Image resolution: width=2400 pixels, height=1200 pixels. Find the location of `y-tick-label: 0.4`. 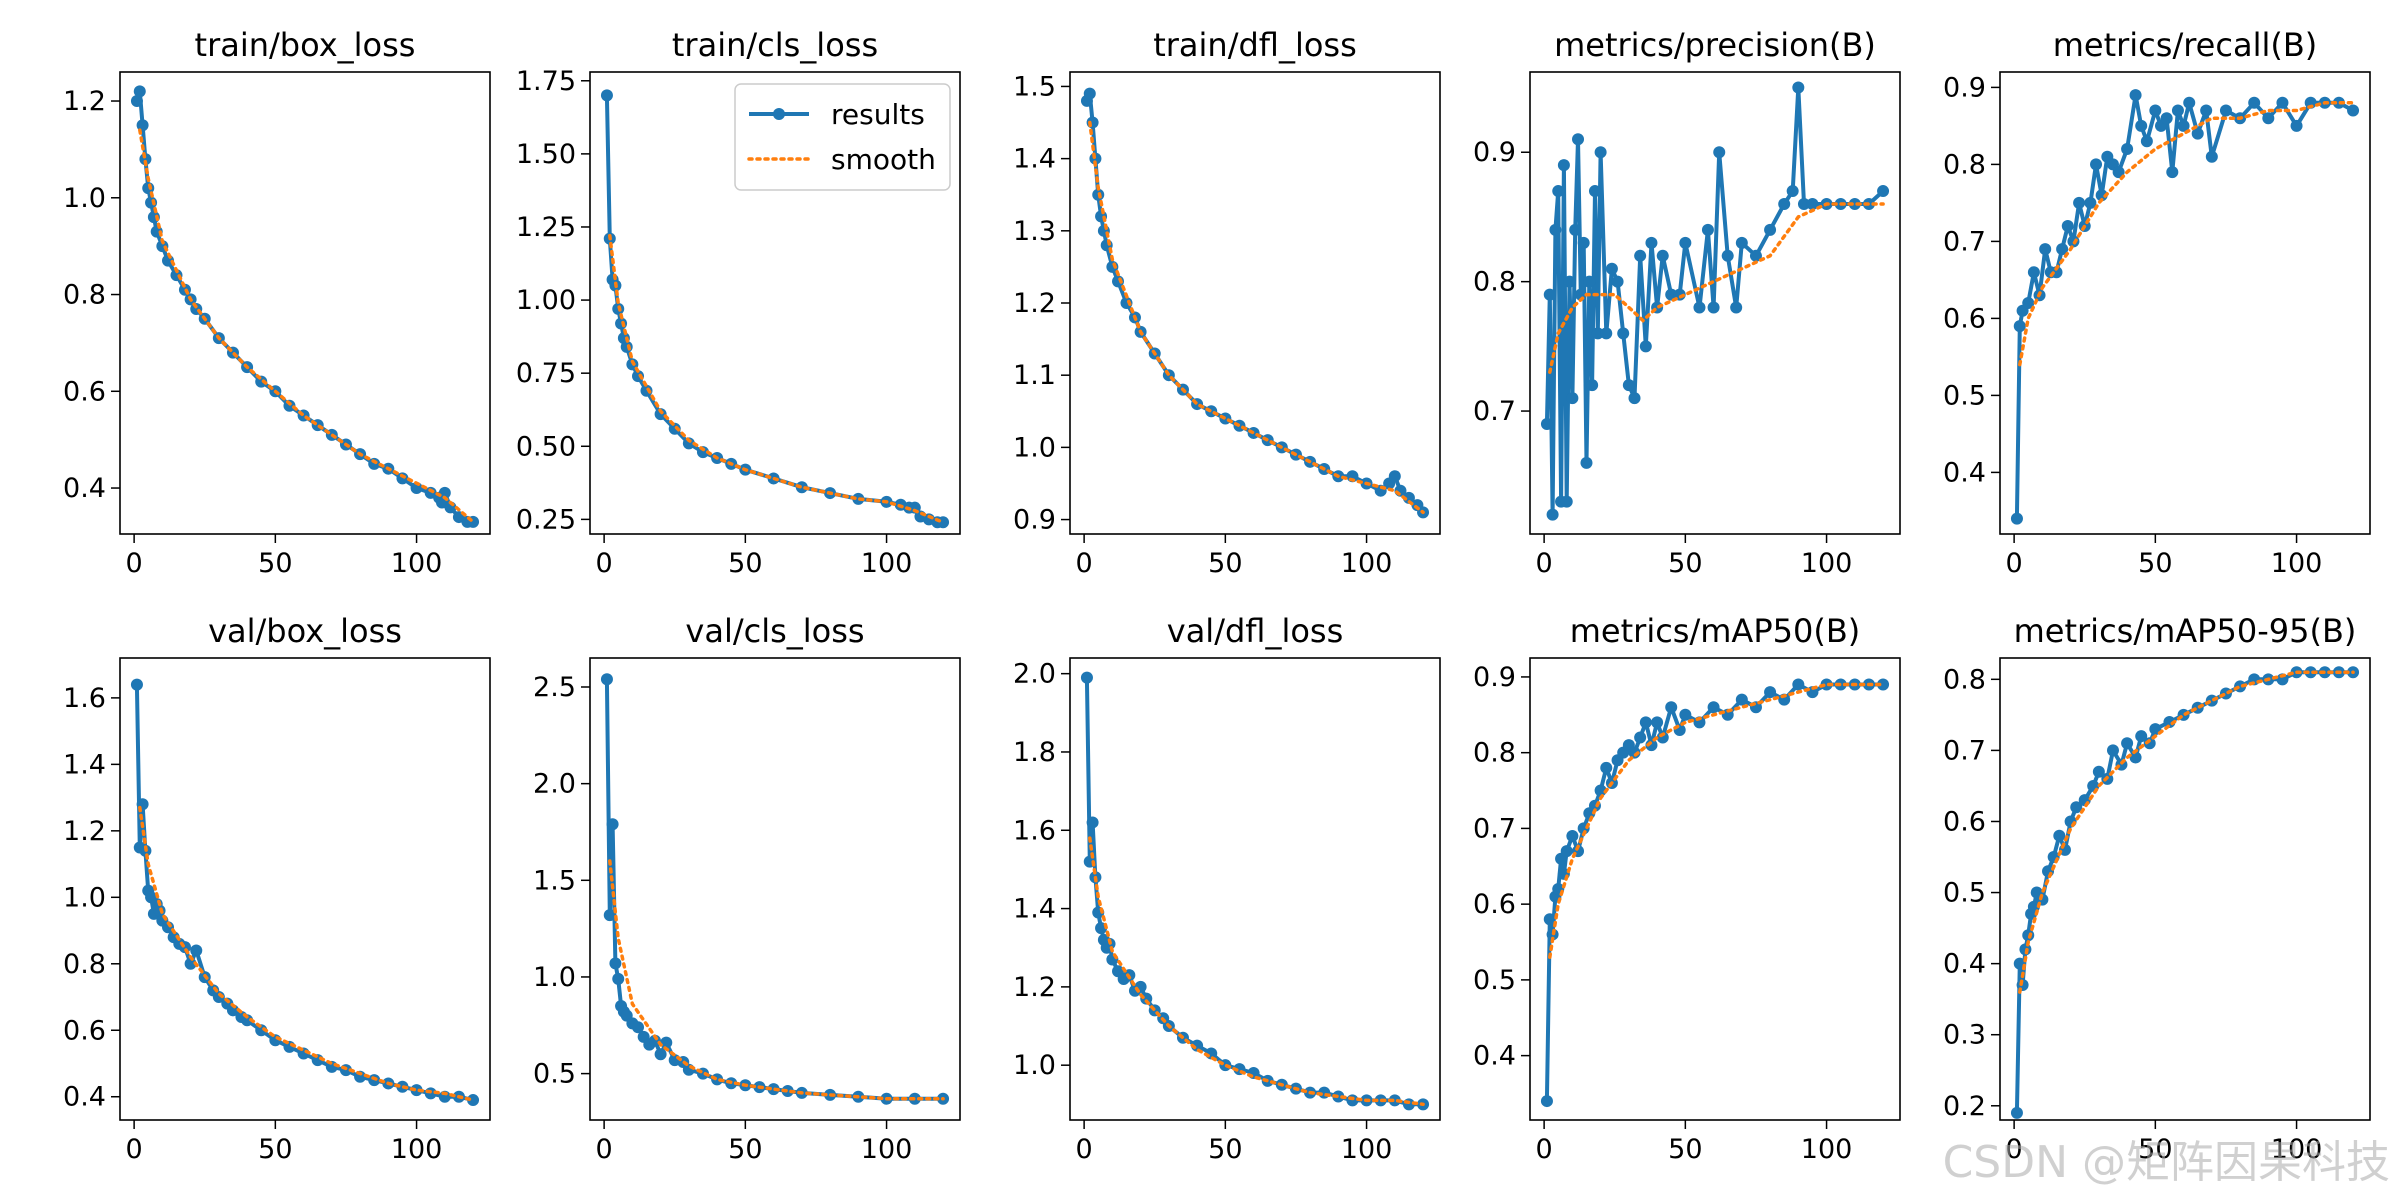

y-tick-label: 0.4 is located at coordinates (1494, 1056).